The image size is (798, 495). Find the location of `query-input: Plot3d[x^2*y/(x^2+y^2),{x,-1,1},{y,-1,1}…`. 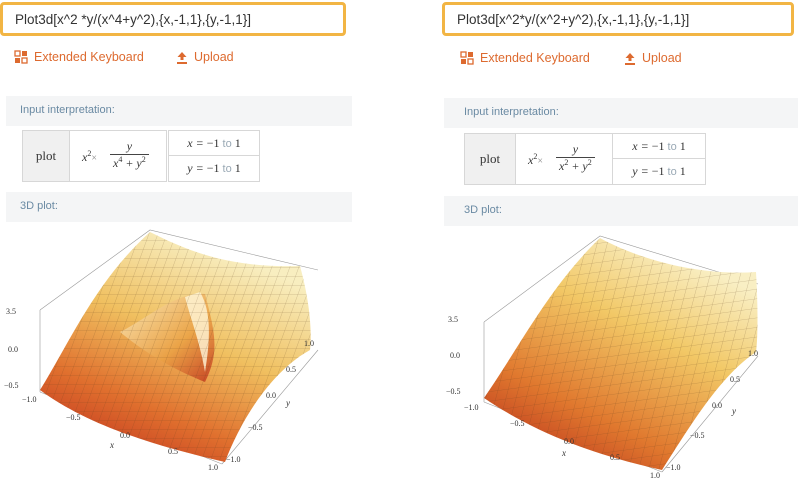

query-input: Plot3d[x^2*y/(x^2+y^2),{x,-1,1},{y,-1,1}… is located at coordinates (618, 19).